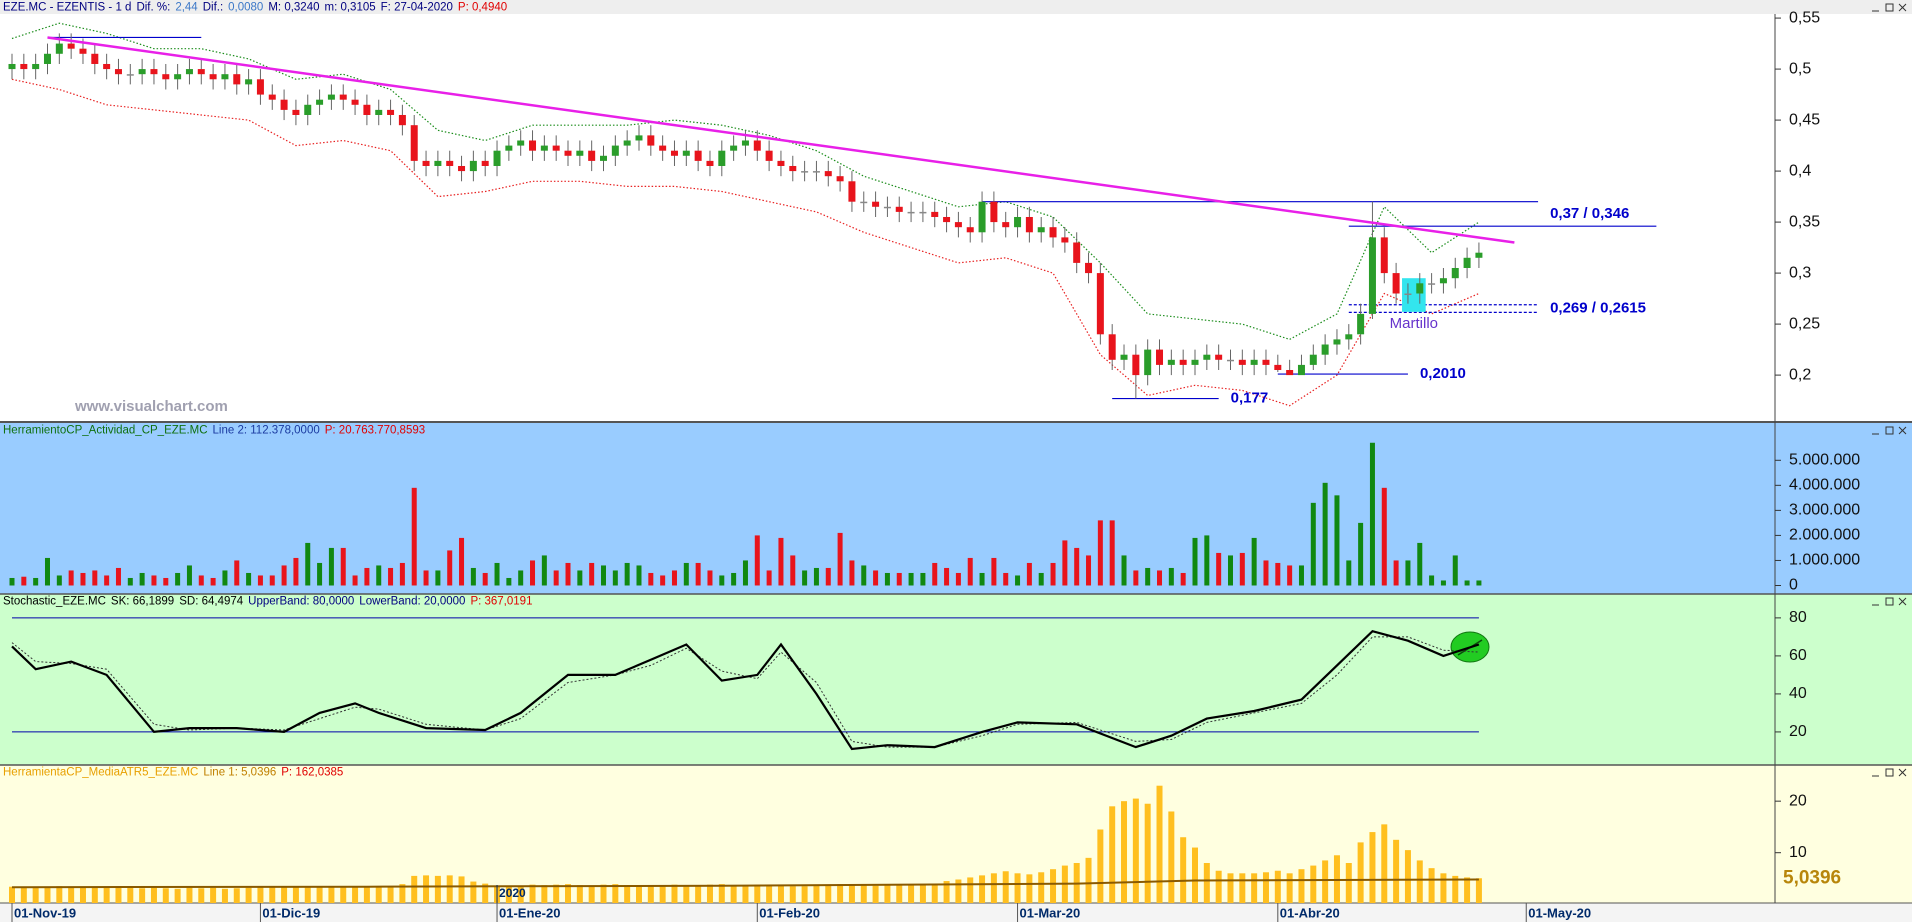  What do you see at coordinates (417, 8) in the screenshot?
I see `header-part: F: 27-04-2020` at bounding box center [417, 8].